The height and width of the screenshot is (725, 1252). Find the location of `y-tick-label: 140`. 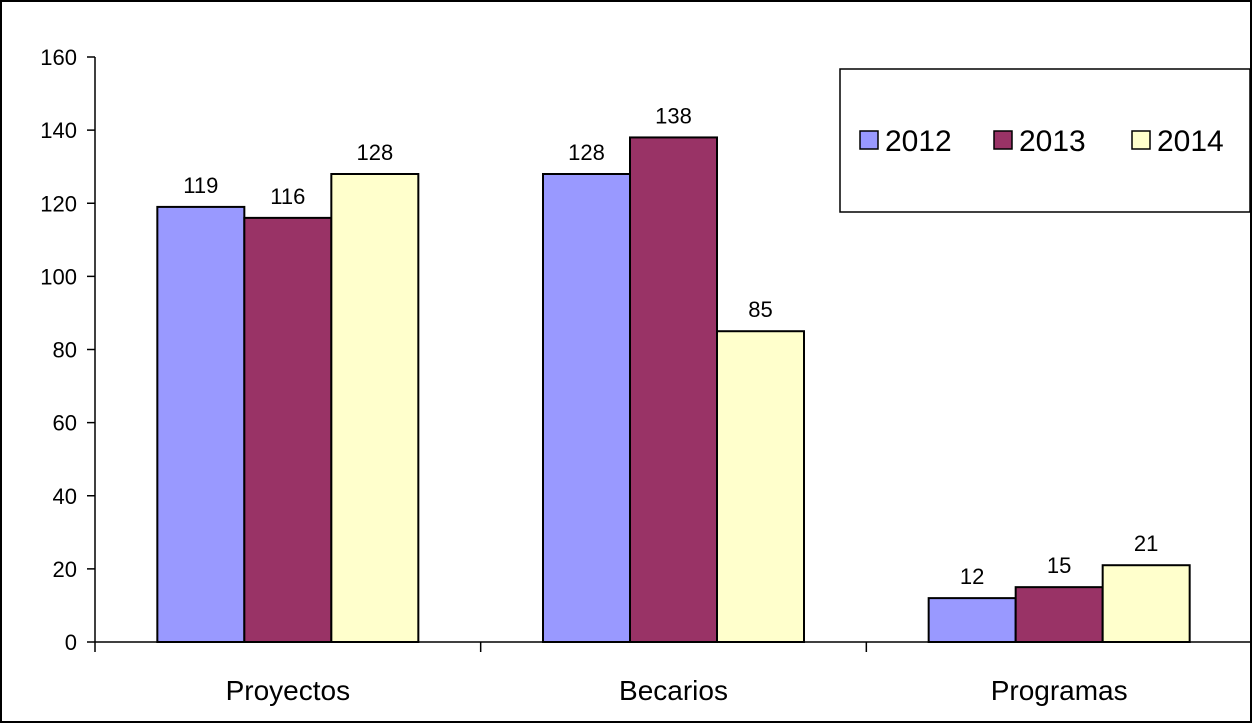

y-tick-label: 140 is located at coordinates (58, 130).